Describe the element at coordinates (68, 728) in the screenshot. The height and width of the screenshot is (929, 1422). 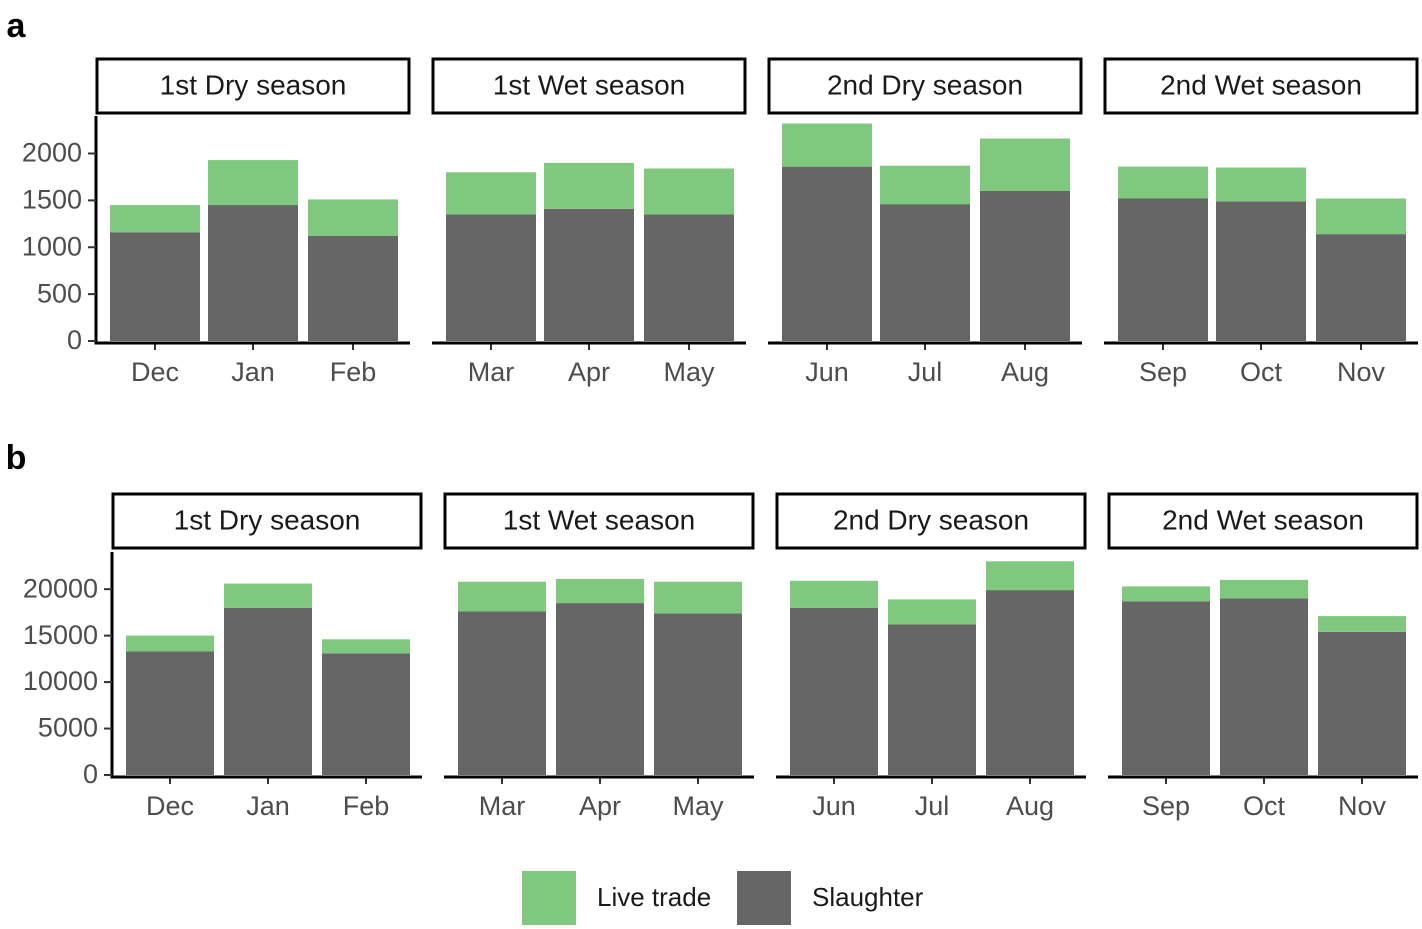
I see `y-tick-label: 5000` at that location.